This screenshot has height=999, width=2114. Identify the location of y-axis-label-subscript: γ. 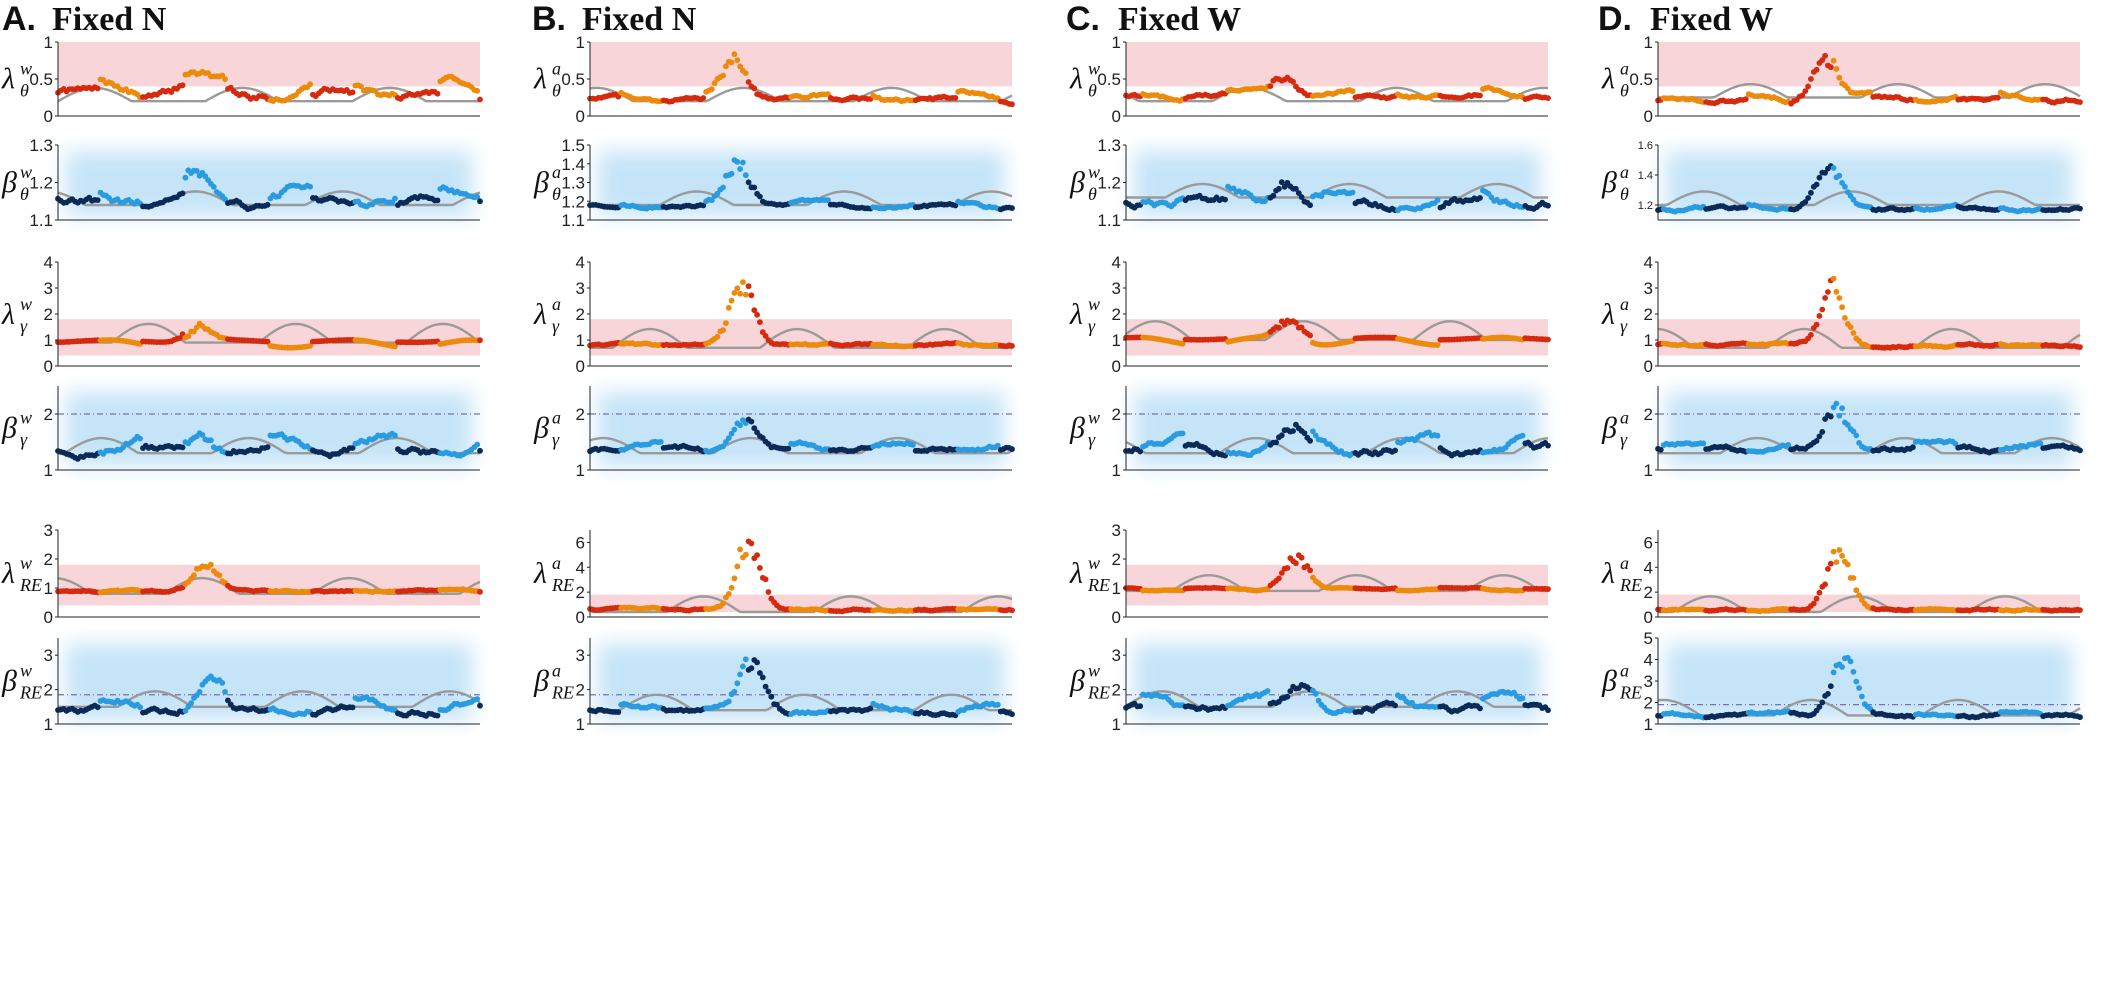
(556, 440).